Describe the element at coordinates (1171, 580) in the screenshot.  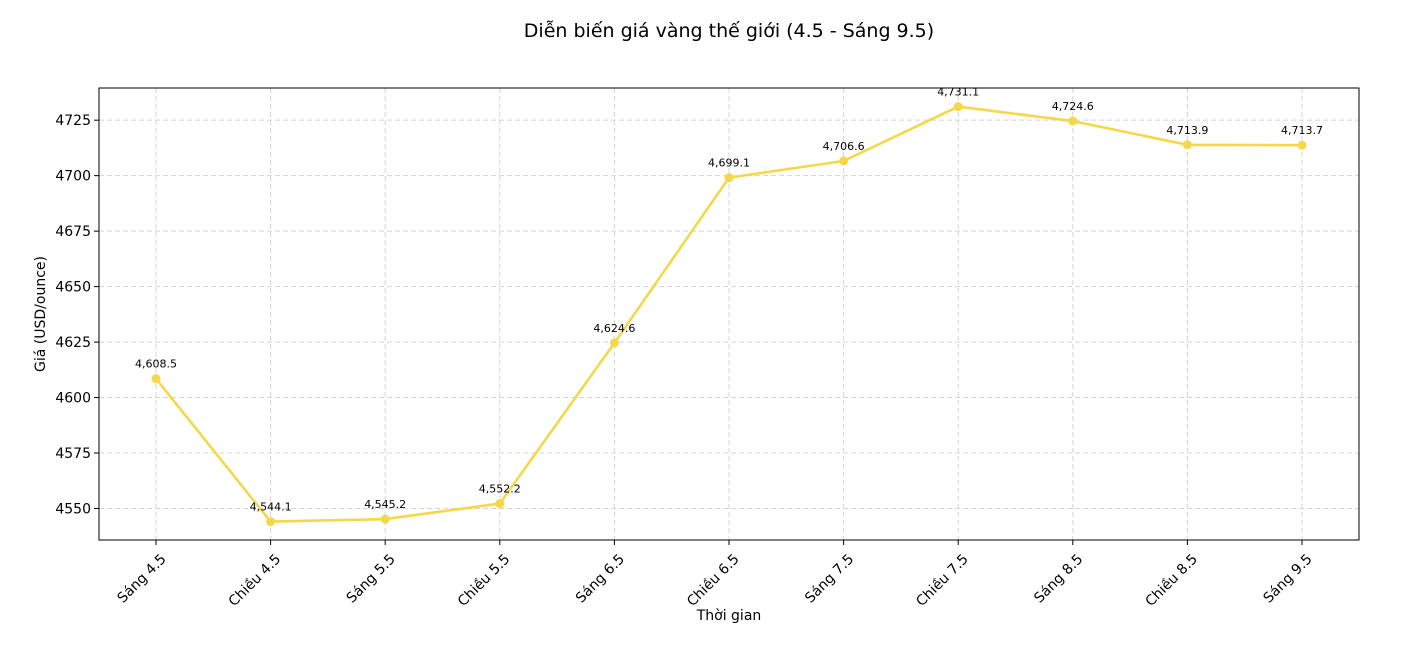
I see `x-tick-label: Chiều 8.5` at that location.